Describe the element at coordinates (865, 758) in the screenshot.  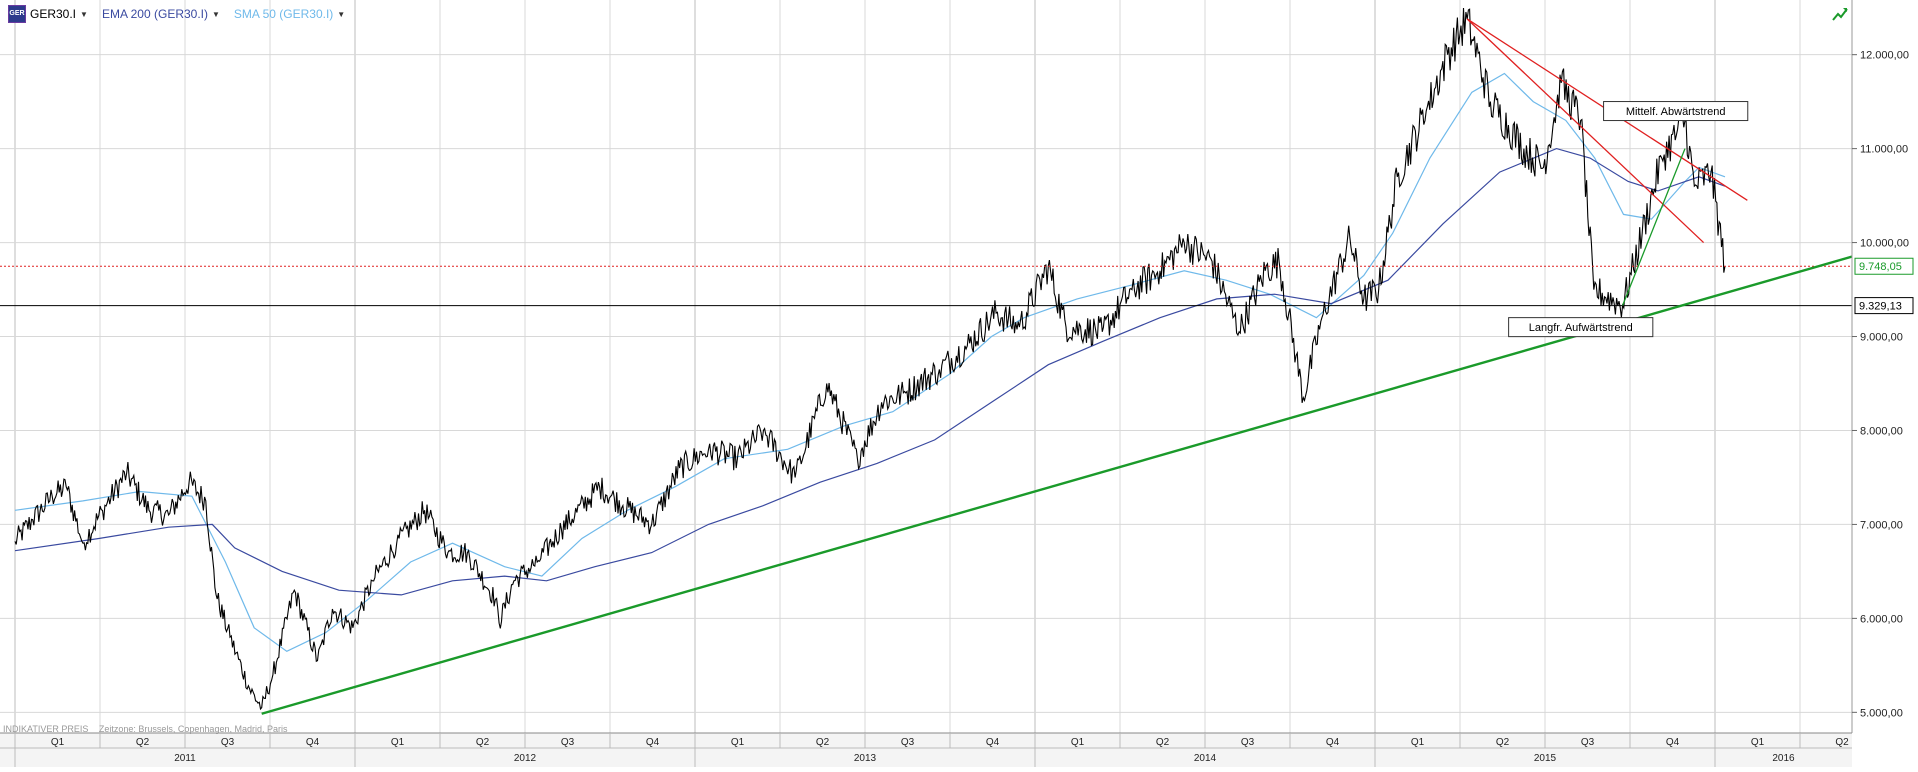
I see `year-label: 2013` at that location.